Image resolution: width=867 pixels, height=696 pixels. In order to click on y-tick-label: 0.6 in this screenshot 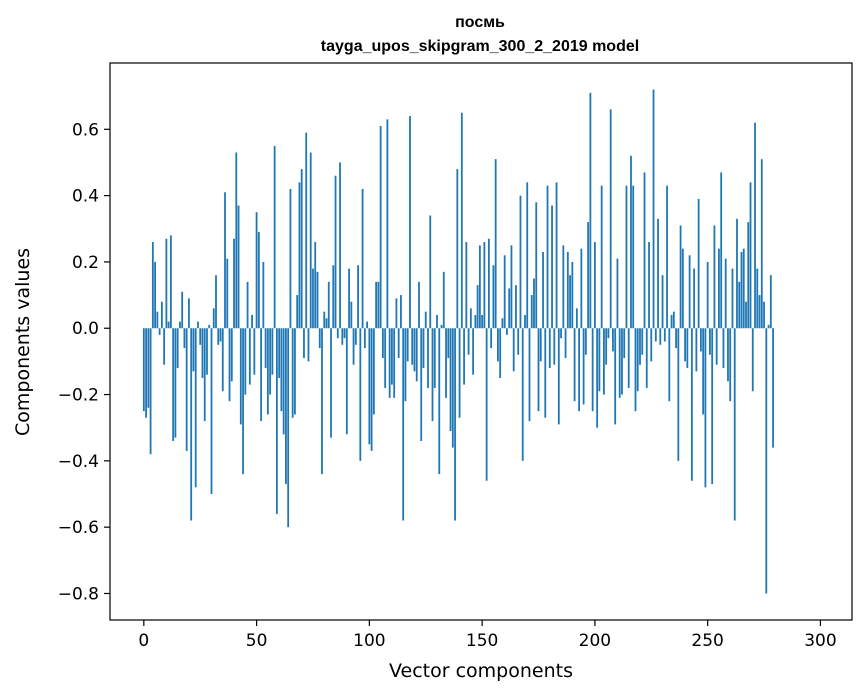, I will do `click(85, 130)`.